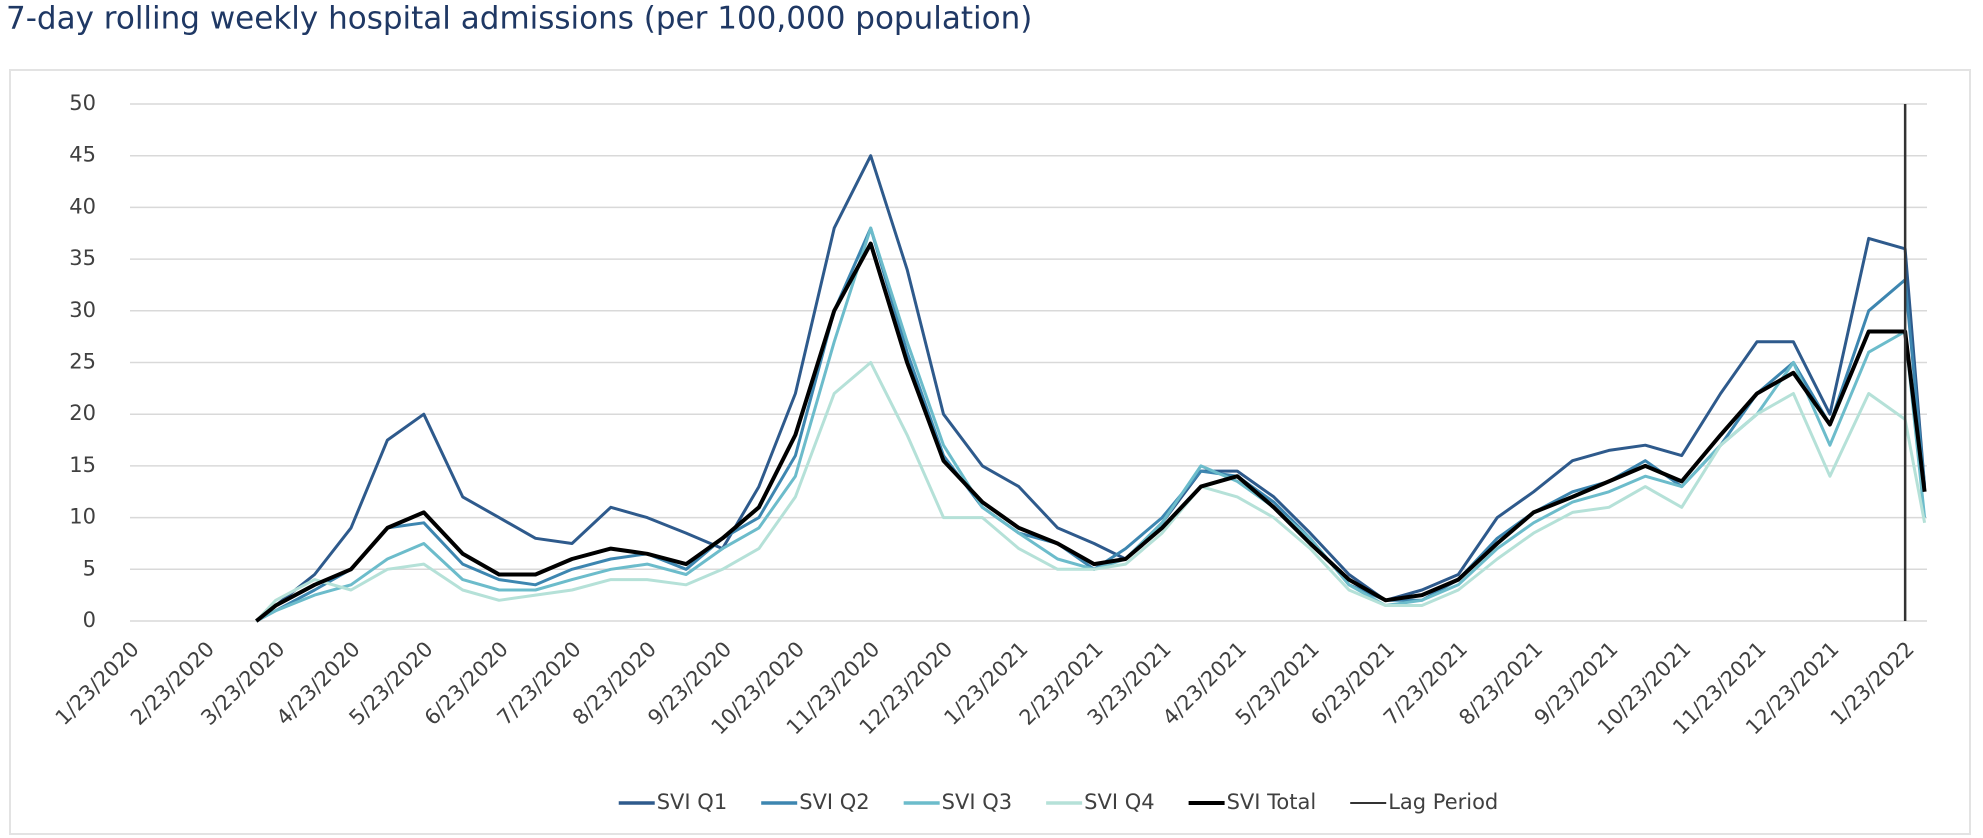 The height and width of the screenshot is (838, 1983). Describe the element at coordinates (82, 155) in the screenshot. I see `y-tick-label: 45` at that location.